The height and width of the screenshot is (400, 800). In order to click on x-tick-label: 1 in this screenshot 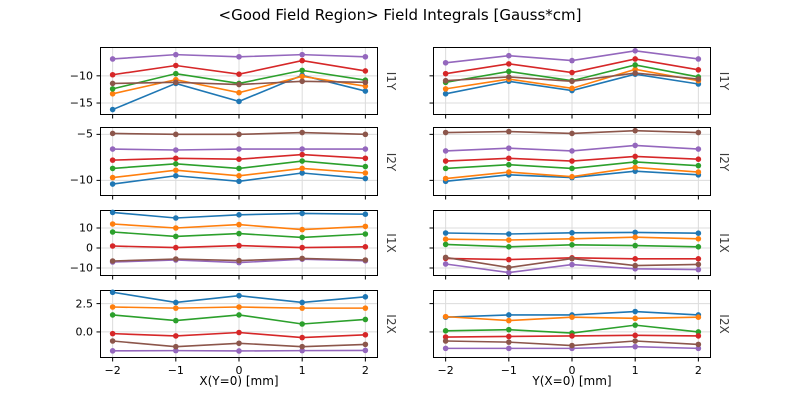, I will do `click(635, 370)`.